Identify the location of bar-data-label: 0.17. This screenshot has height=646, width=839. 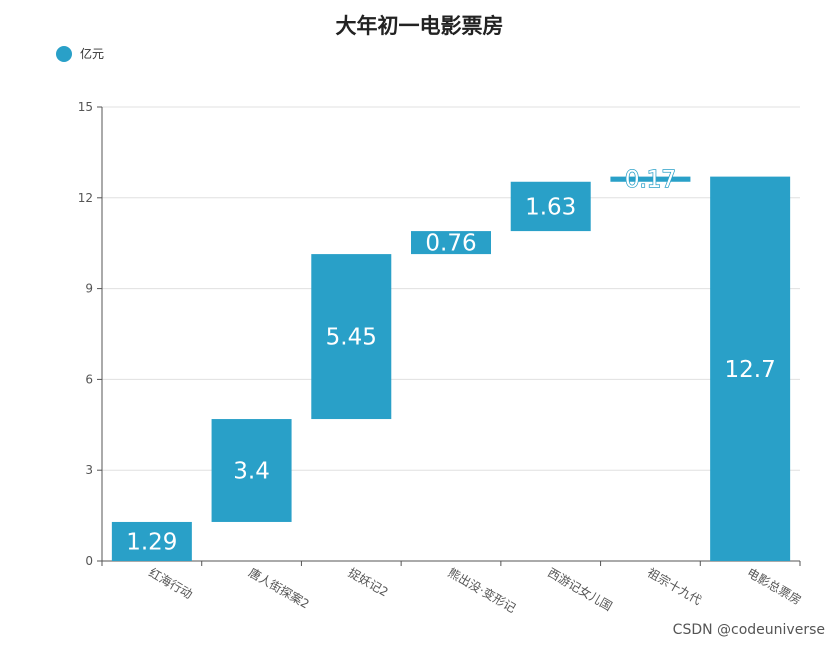
(650, 180).